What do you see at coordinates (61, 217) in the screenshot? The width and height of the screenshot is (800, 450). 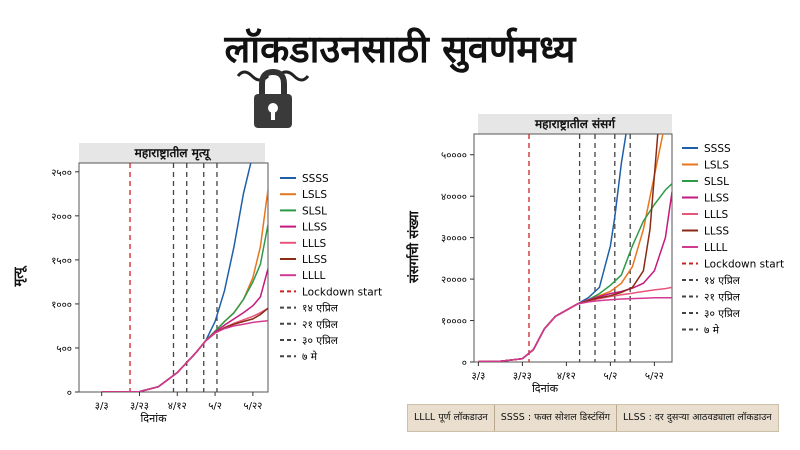 I see `y-tick-label: २०००` at bounding box center [61, 217].